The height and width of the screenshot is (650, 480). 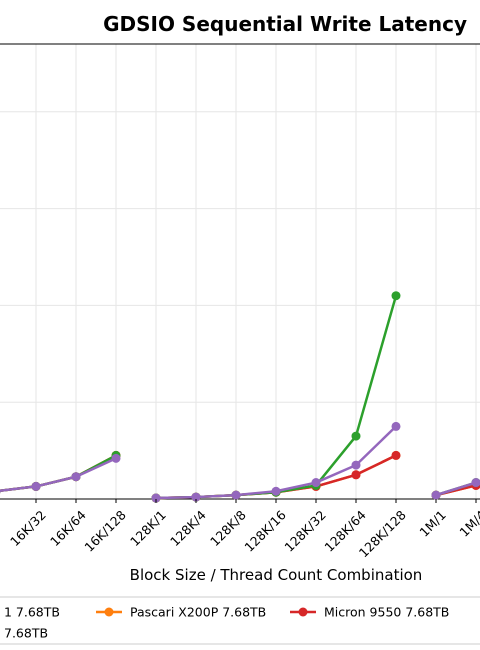 I want to click on legend-label: Micron 9550 7.68TB, so click(x=386, y=612).